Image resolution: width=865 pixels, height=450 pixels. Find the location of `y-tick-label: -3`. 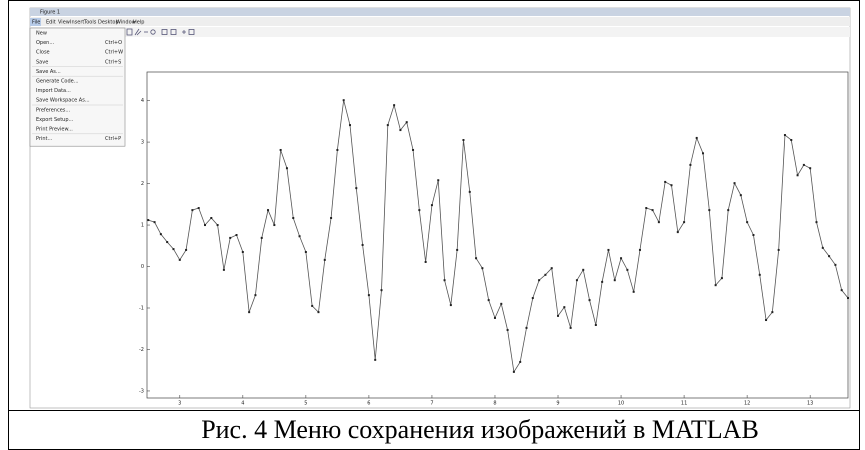

y-tick-label: -3 is located at coordinates (141, 391).